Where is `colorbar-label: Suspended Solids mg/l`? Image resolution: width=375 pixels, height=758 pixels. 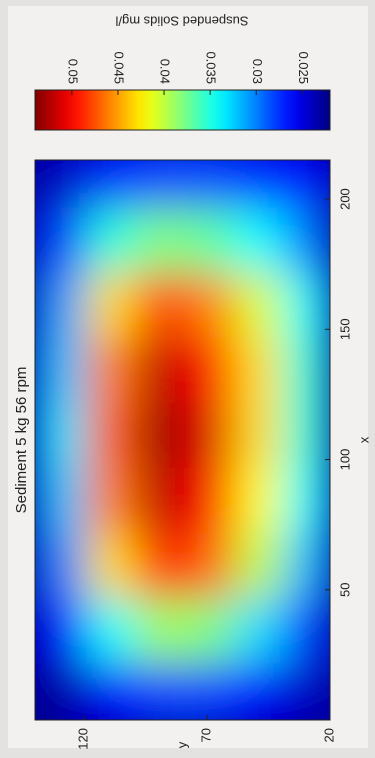
colorbar-label: Suspended Solids mg/l is located at coordinates (181, 21).